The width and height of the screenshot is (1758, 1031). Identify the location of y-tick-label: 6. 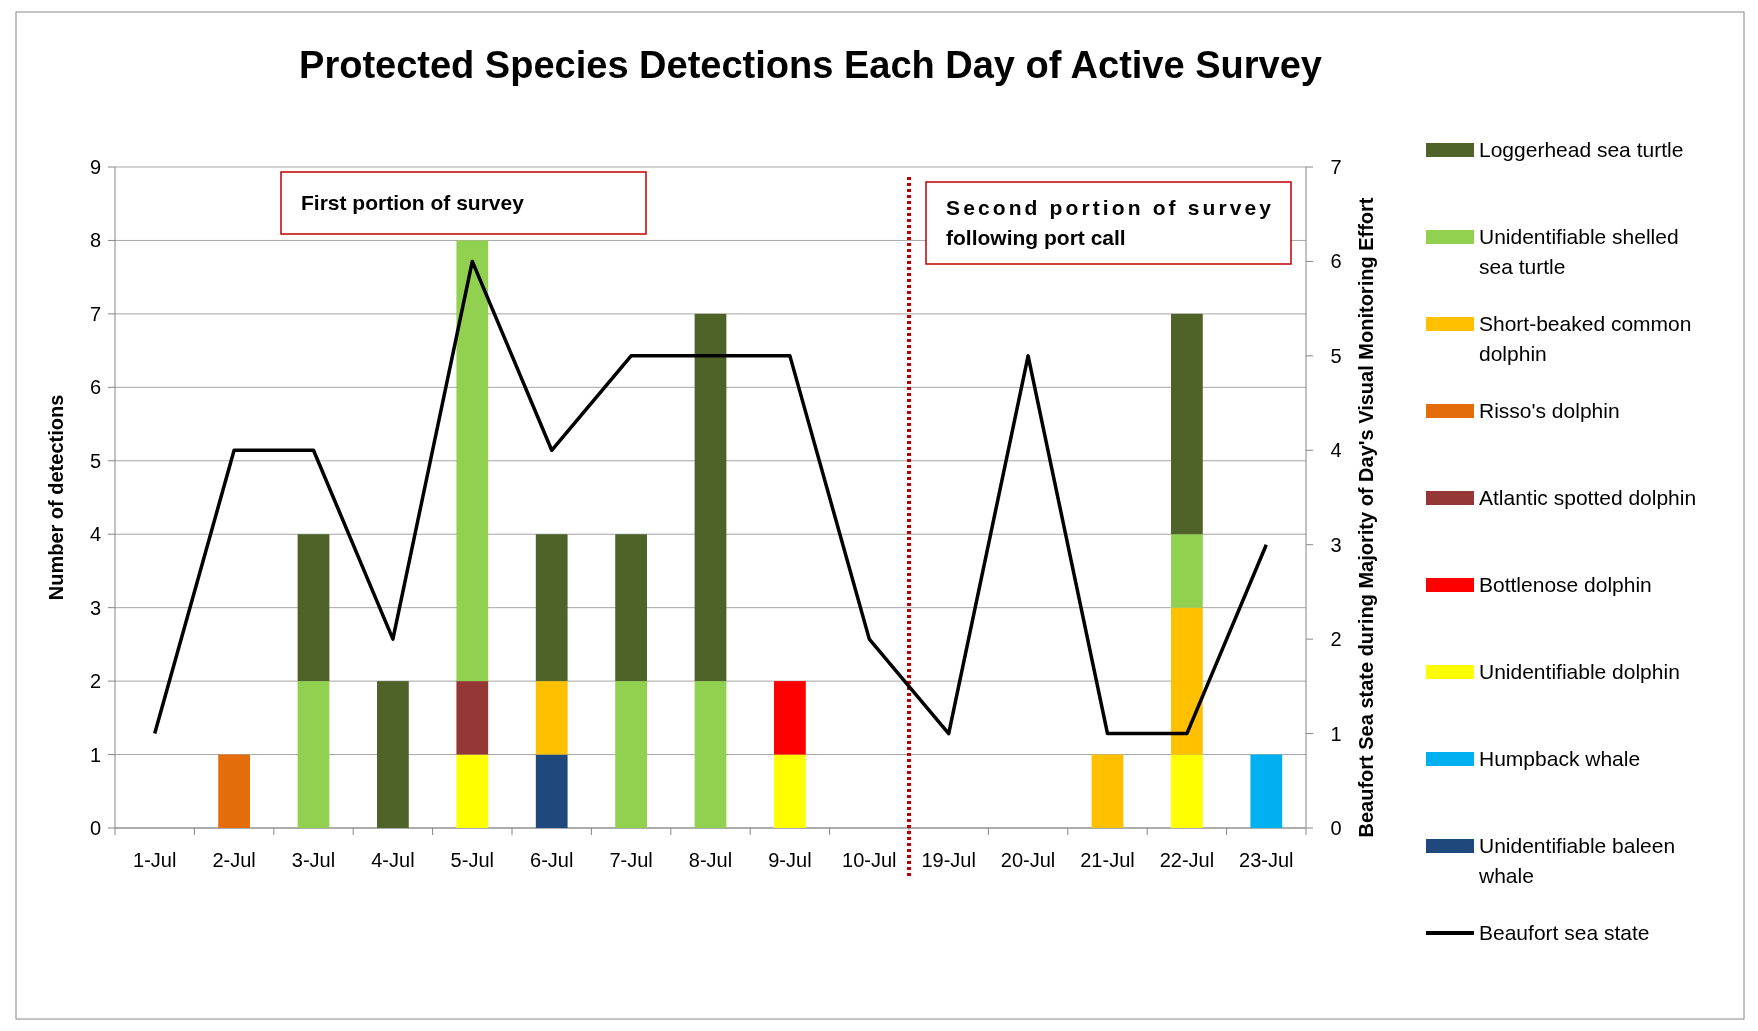
(95, 387).